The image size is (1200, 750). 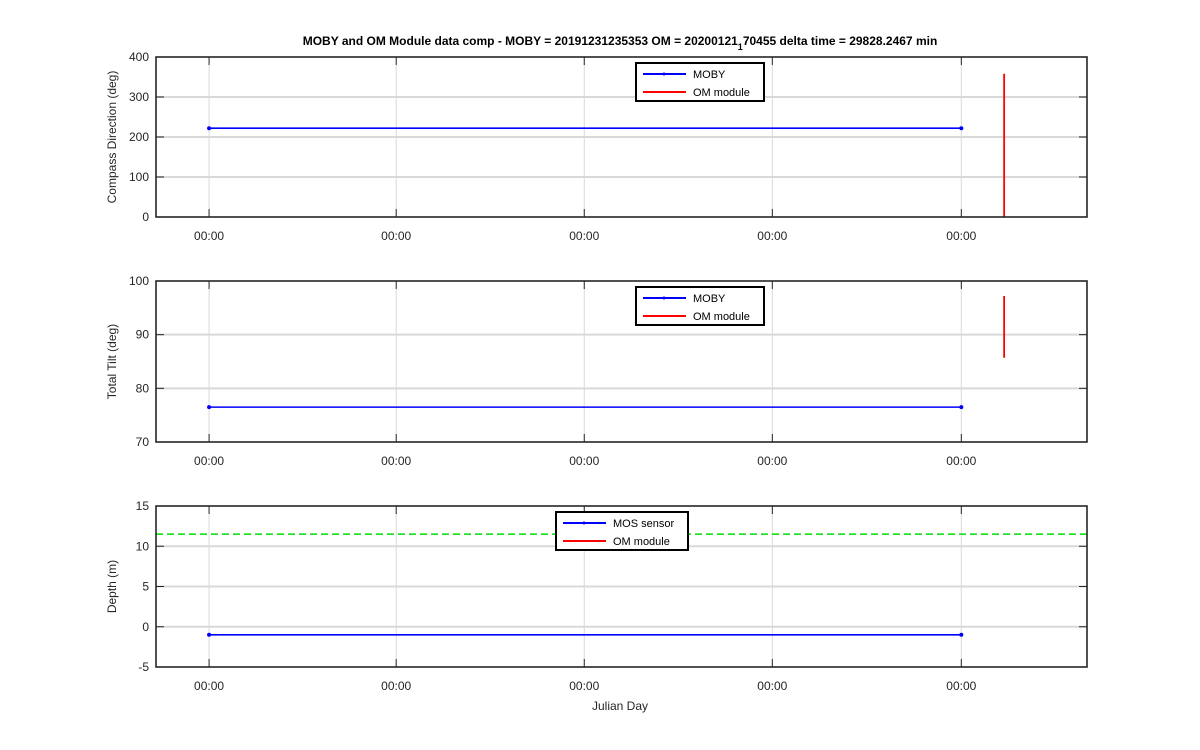 What do you see at coordinates (143, 667) in the screenshot?
I see `y-tick-label: -5` at bounding box center [143, 667].